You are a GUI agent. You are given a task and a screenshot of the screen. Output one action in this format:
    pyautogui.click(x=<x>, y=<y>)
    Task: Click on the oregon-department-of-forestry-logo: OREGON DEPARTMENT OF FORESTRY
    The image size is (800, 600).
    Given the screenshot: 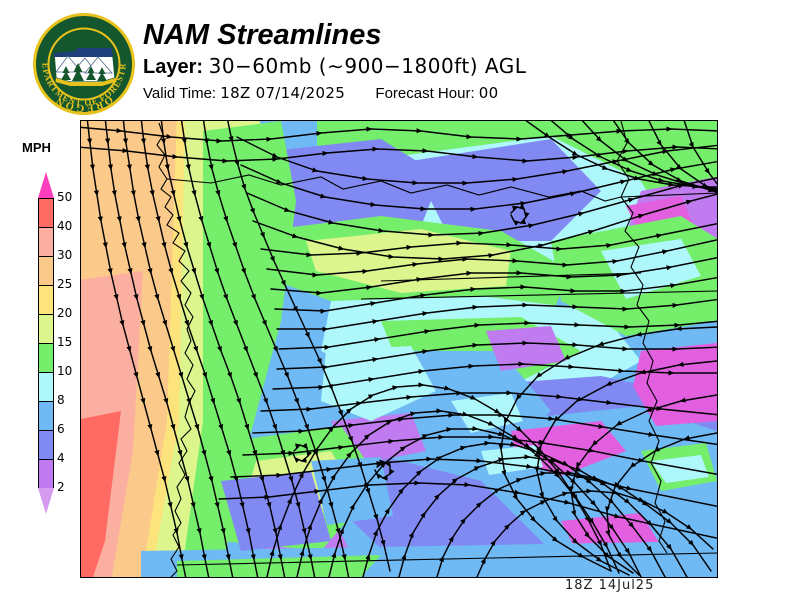 What is the action you would take?
    pyautogui.click(x=82, y=63)
    